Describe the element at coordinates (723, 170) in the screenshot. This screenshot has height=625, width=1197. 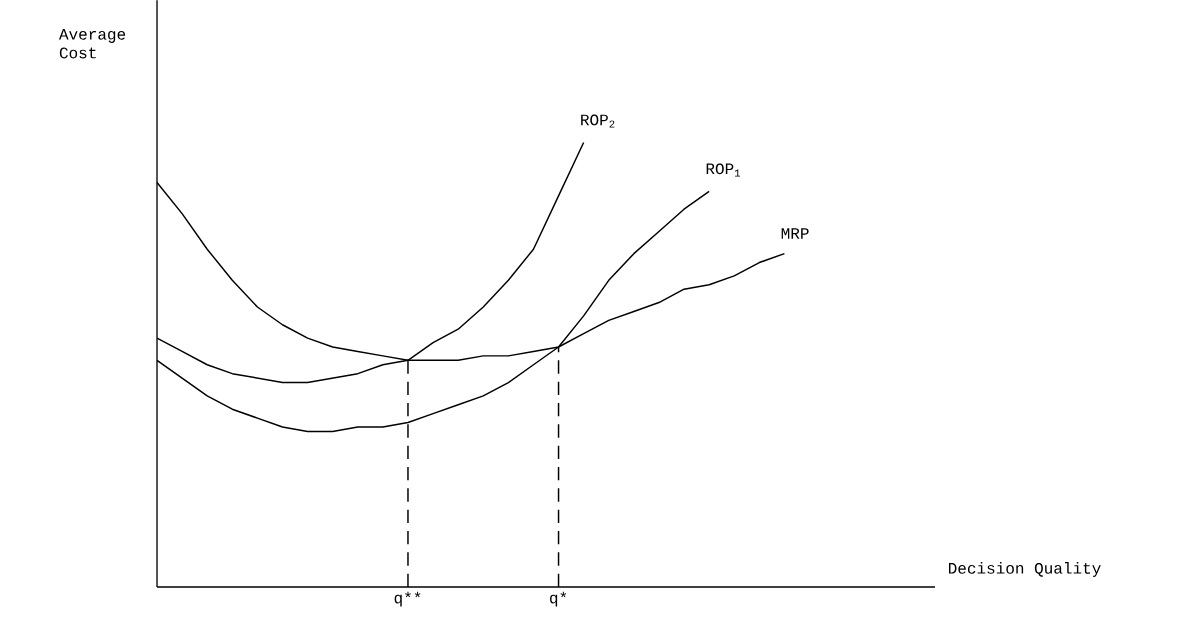
I see `series-label: ROP$_{1}$` at that location.